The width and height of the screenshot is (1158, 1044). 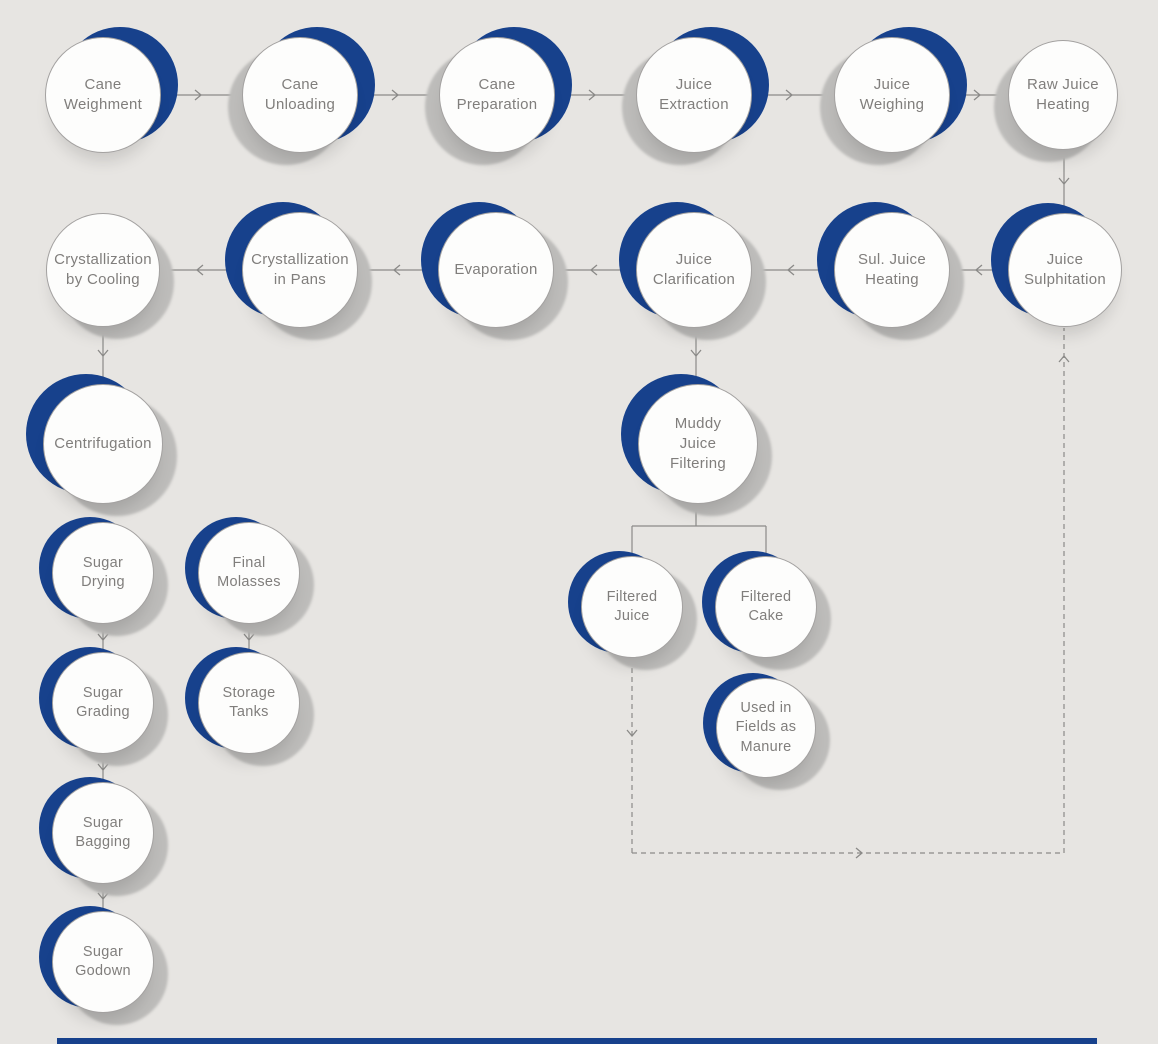 I want to click on node-circle: Cane Unloading, so click(x=300, y=95).